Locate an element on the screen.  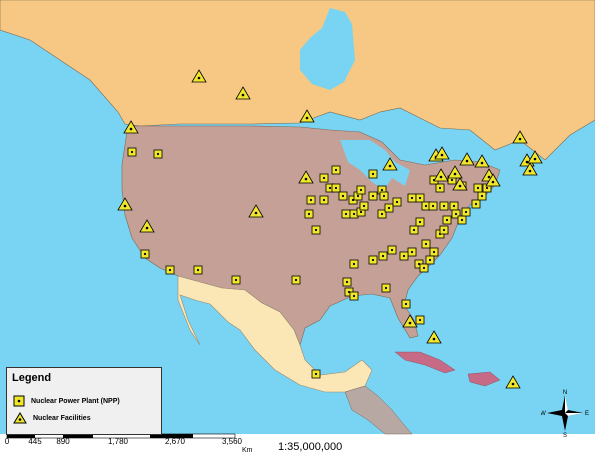
legend-title: Legend is located at coordinates (32, 378).